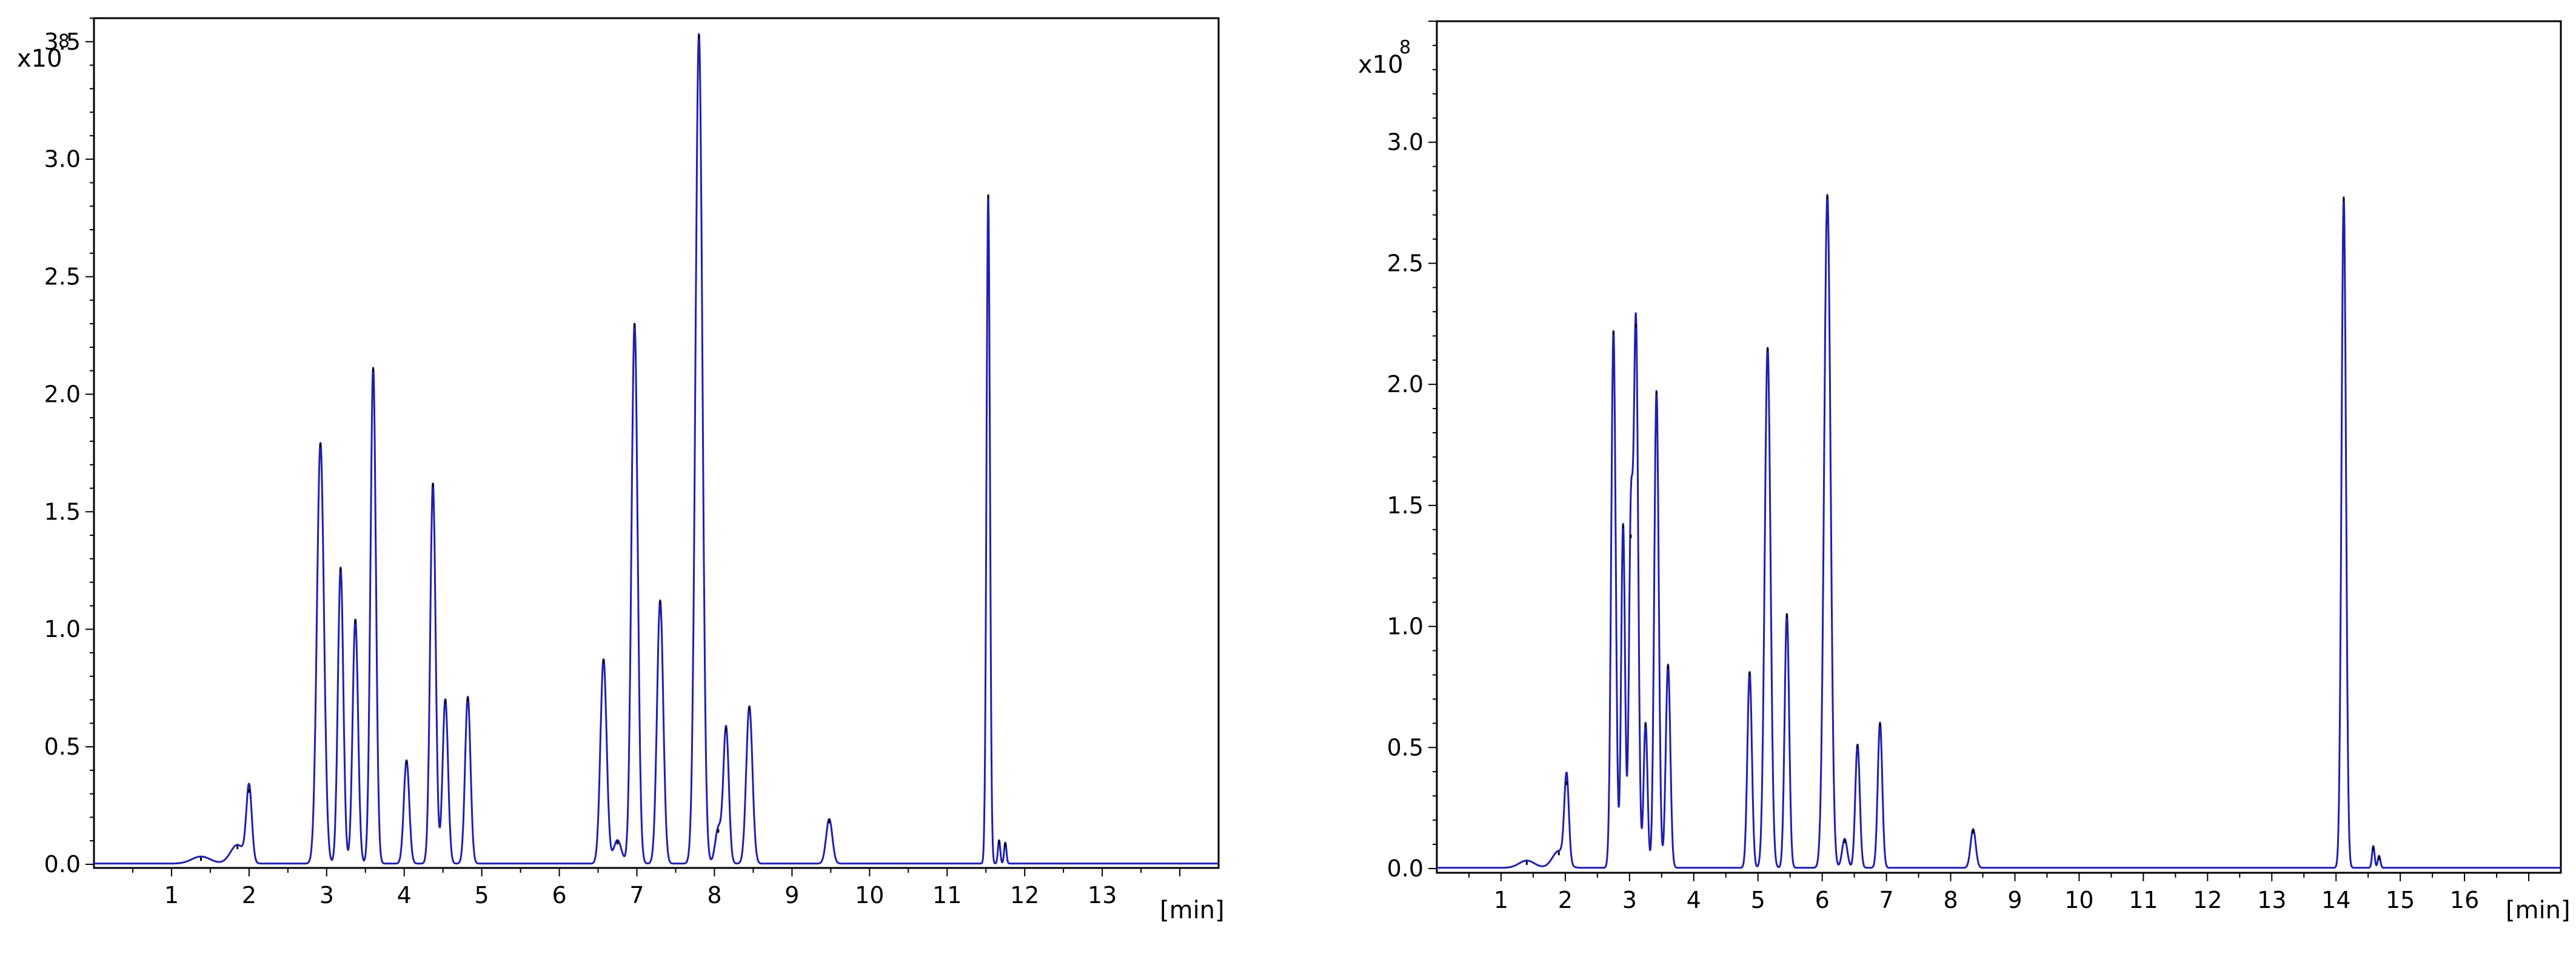 Image resolution: width=2576 pixels, height=954 pixels. Describe the element at coordinates (2464, 900) in the screenshot. I see `x-tick-label: 16` at that location.